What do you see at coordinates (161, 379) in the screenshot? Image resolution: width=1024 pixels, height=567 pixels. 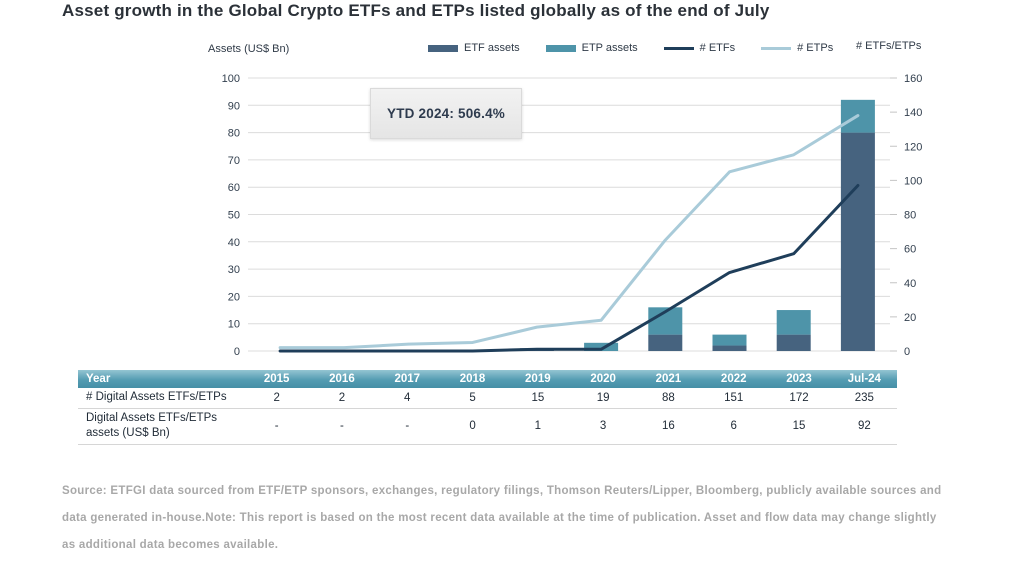 I see `table-header-year: Year` at bounding box center [161, 379].